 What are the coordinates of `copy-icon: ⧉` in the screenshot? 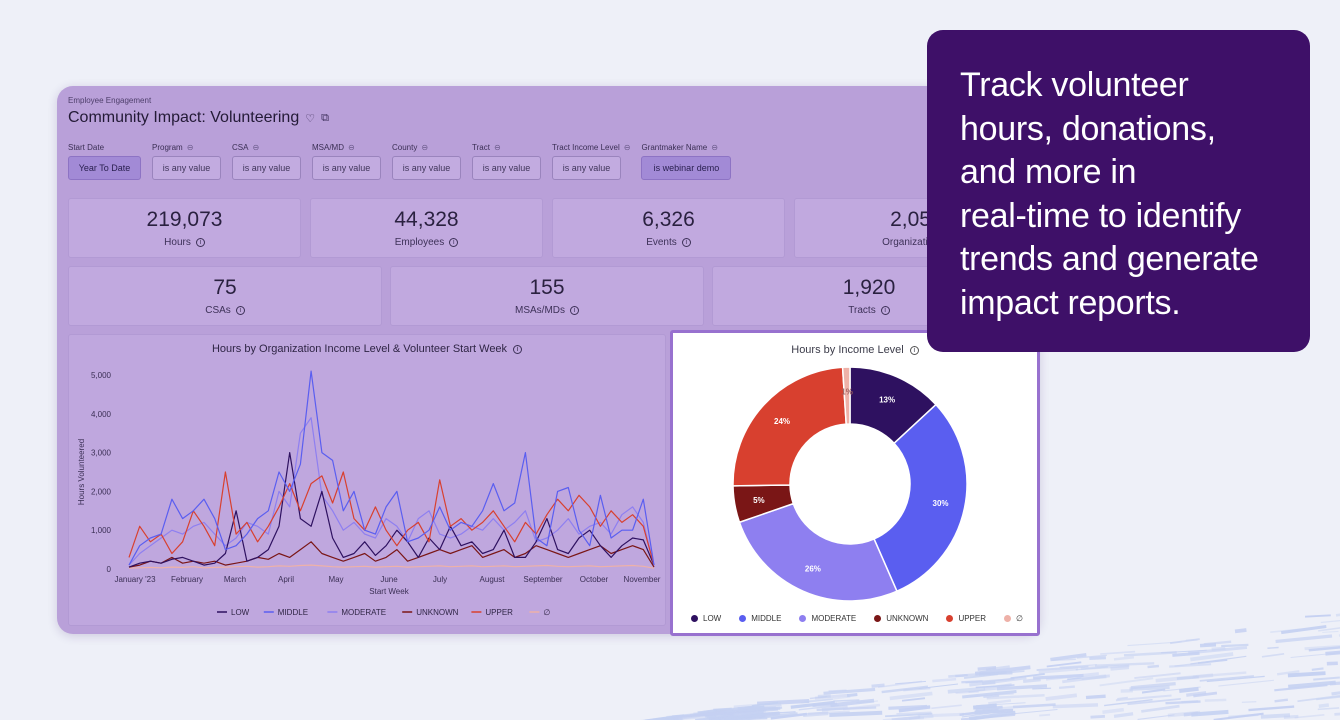 It's located at (325, 117).